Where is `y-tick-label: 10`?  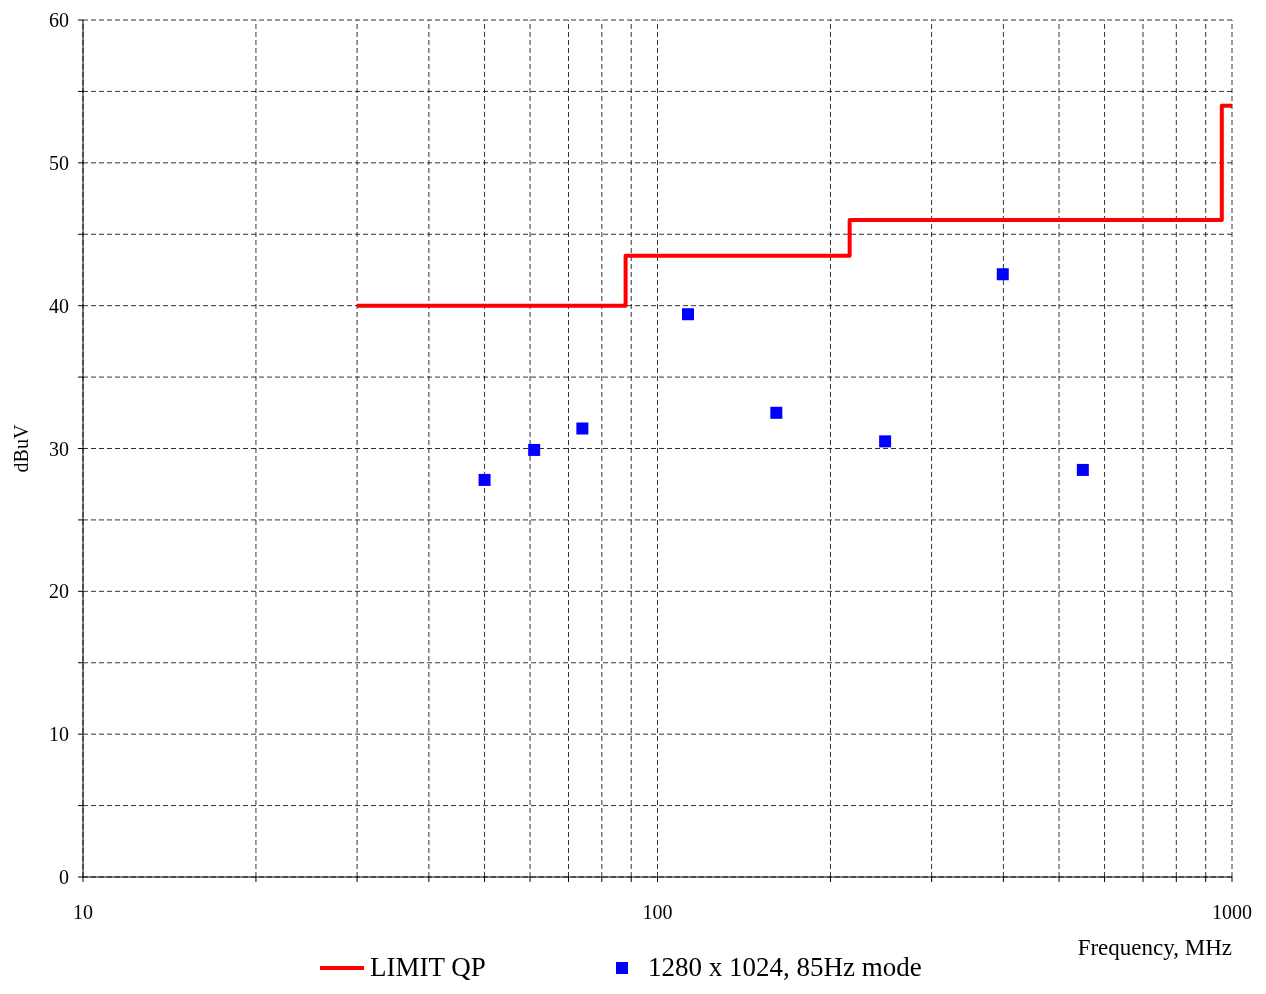 y-tick-label: 10 is located at coordinates (59, 734).